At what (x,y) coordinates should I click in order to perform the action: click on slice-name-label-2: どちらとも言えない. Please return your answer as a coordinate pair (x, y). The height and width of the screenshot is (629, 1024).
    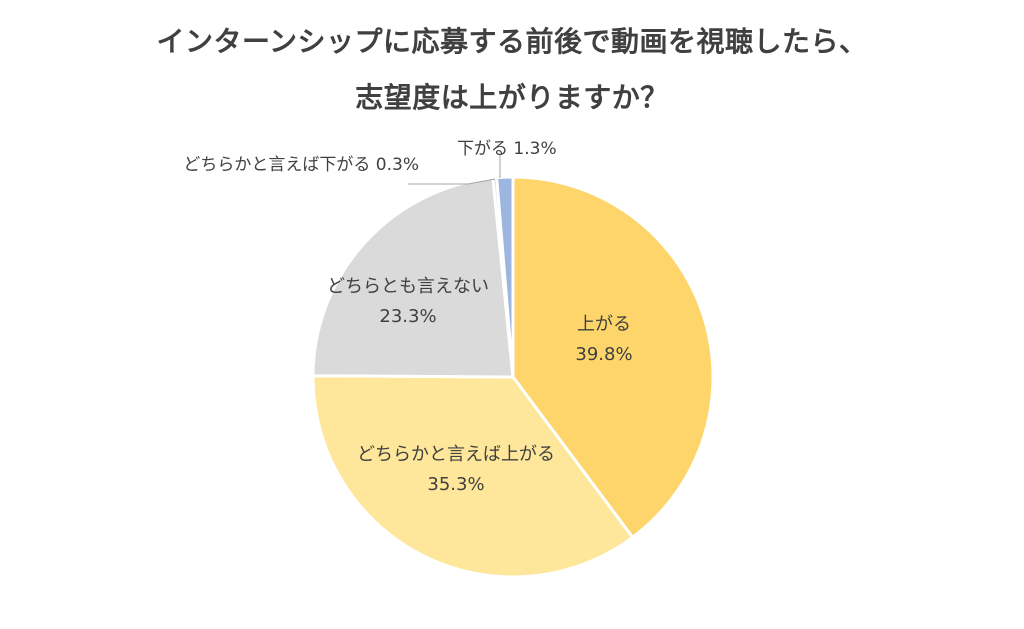
    Looking at the image, I should click on (408, 286).